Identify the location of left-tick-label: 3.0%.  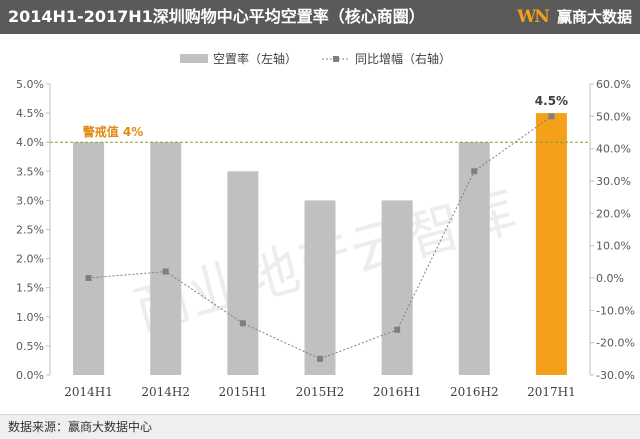
(30, 200).